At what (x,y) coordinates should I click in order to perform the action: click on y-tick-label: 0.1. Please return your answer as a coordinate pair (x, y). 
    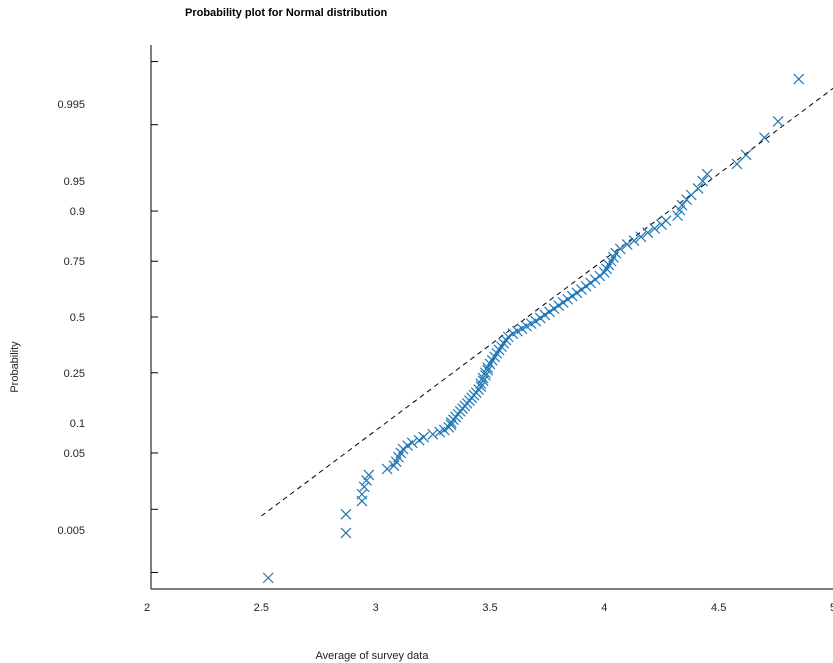
    Looking at the image, I should click on (77, 424).